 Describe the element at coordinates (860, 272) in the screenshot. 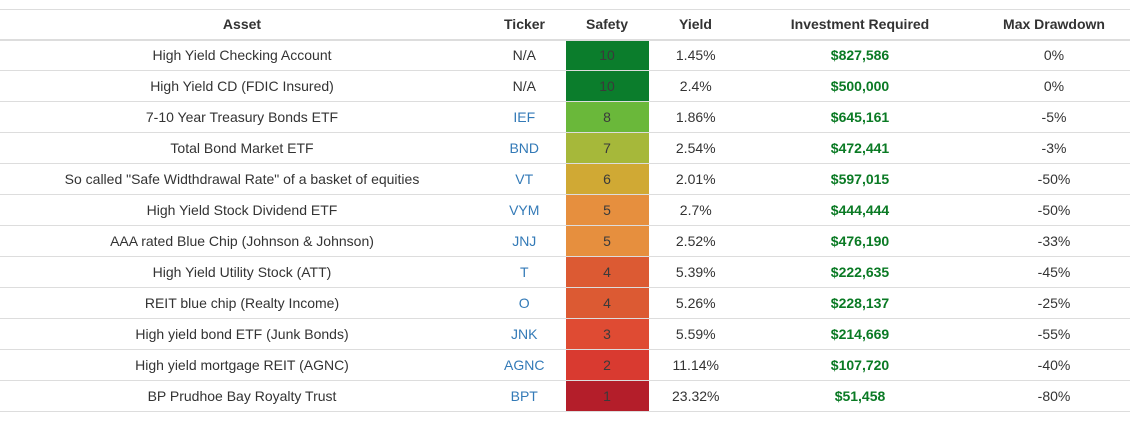

I see `investment-required-cell: $222,635` at that location.